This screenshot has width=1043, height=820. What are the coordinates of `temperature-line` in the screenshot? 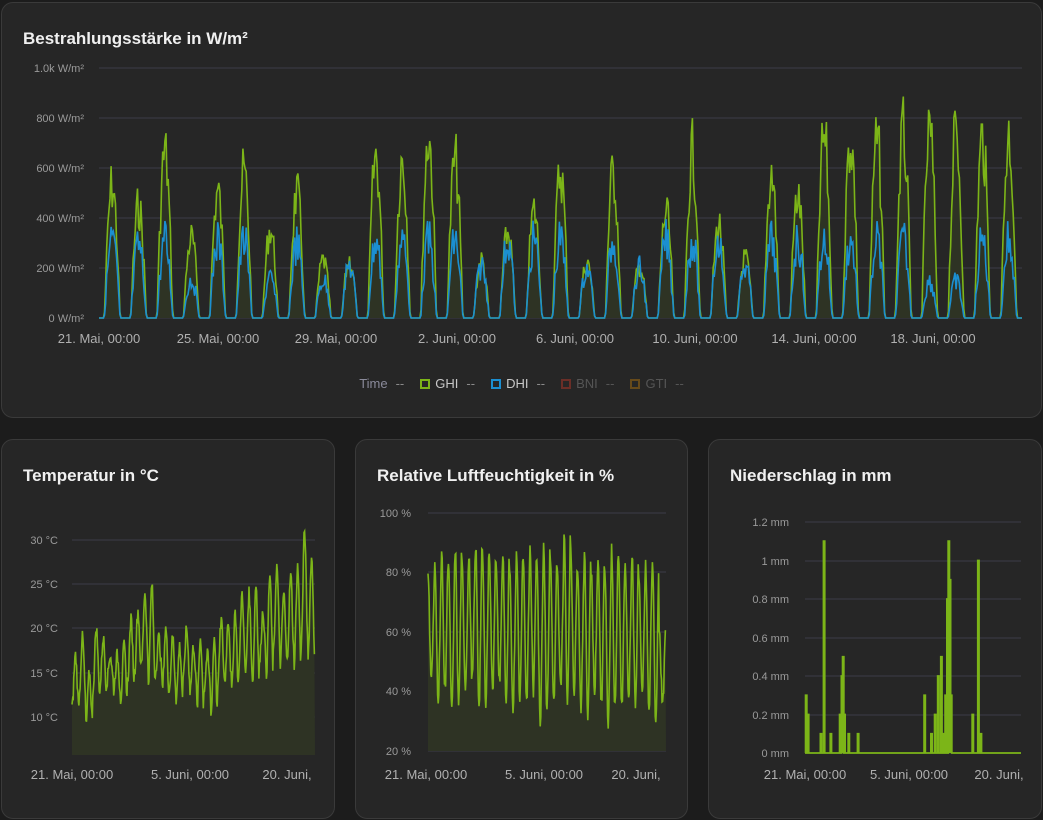 It's located at (193, 625).